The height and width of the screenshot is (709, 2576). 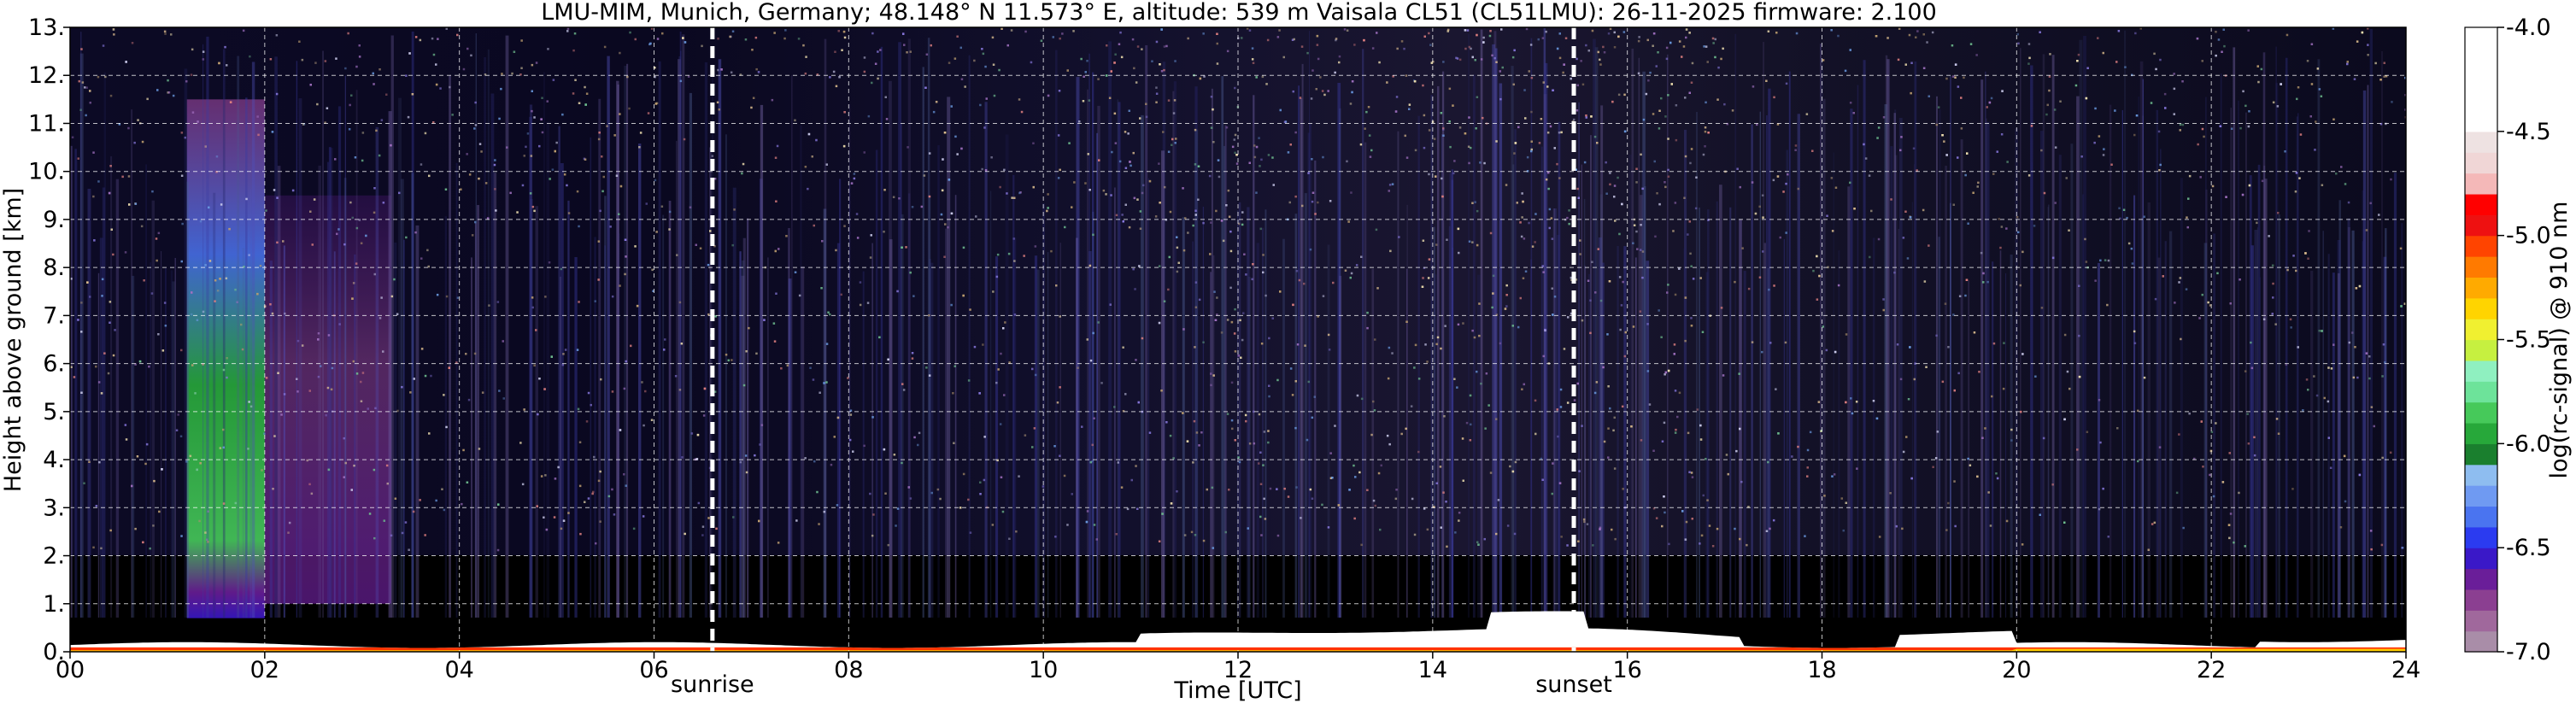 What do you see at coordinates (54, 604) in the screenshot?
I see `y-tick-label: 1.` at bounding box center [54, 604].